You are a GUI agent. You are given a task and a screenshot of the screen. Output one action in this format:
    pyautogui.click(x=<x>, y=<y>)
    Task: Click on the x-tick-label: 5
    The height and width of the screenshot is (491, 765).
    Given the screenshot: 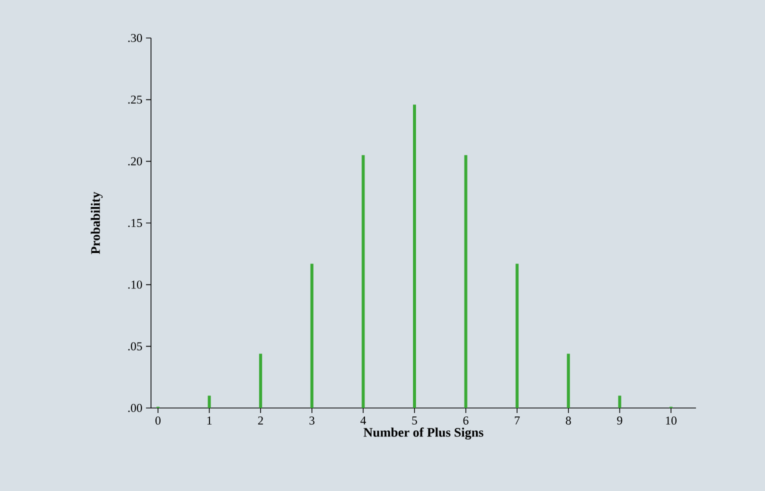 What is the action you would take?
    pyautogui.click(x=415, y=420)
    